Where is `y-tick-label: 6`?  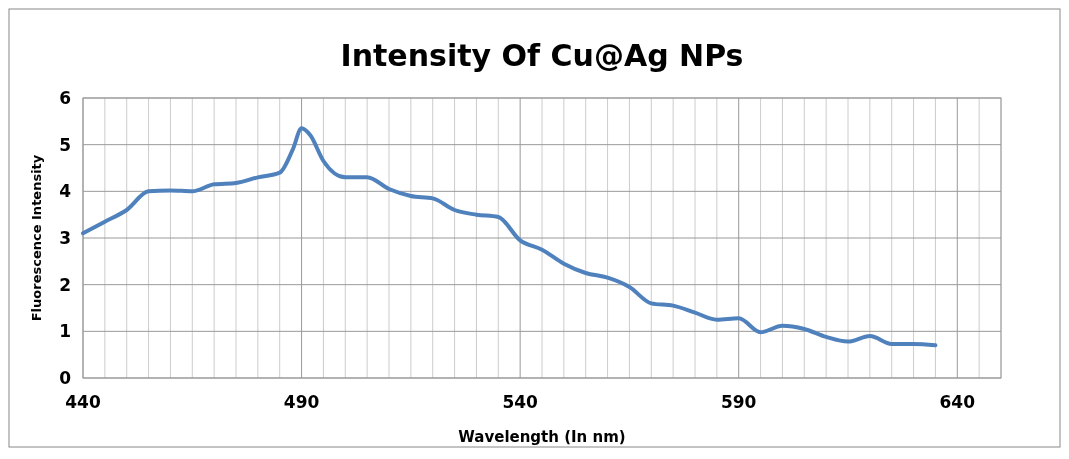
y-tick-label: 6 is located at coordinates (65, 97).